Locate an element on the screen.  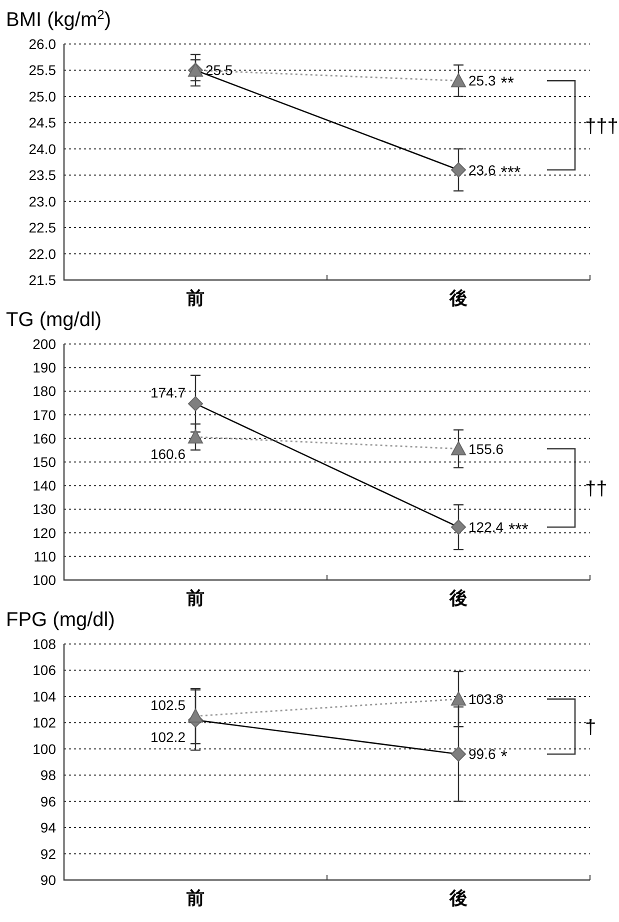
y-tick-label: 104 is located at coordinates (44, 696).